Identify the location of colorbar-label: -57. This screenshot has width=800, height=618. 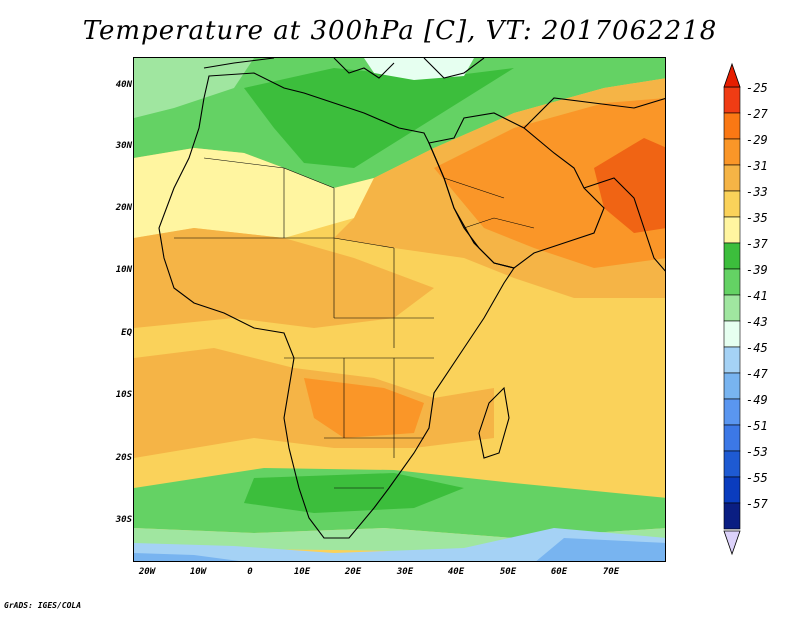
(757, 504).